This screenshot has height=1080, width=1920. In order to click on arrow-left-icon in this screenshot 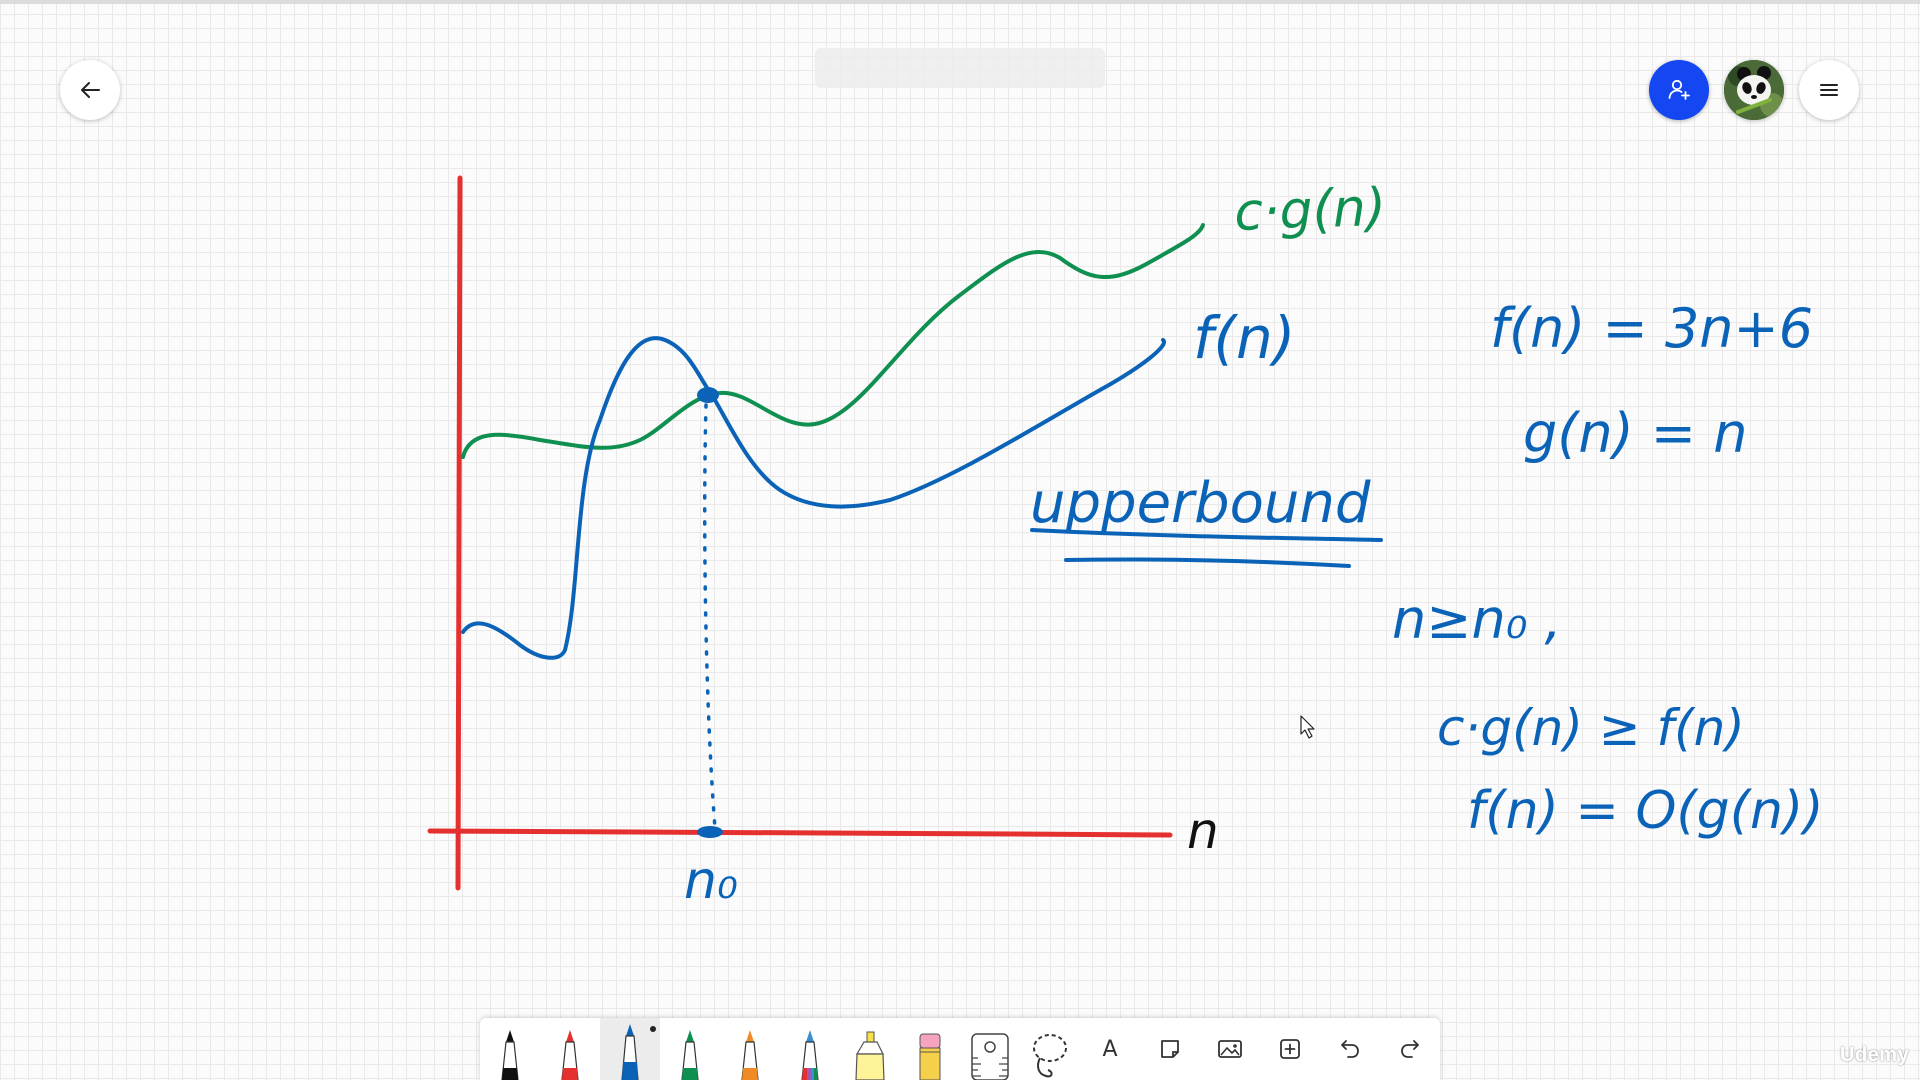, I will do `click(90, 90)`.